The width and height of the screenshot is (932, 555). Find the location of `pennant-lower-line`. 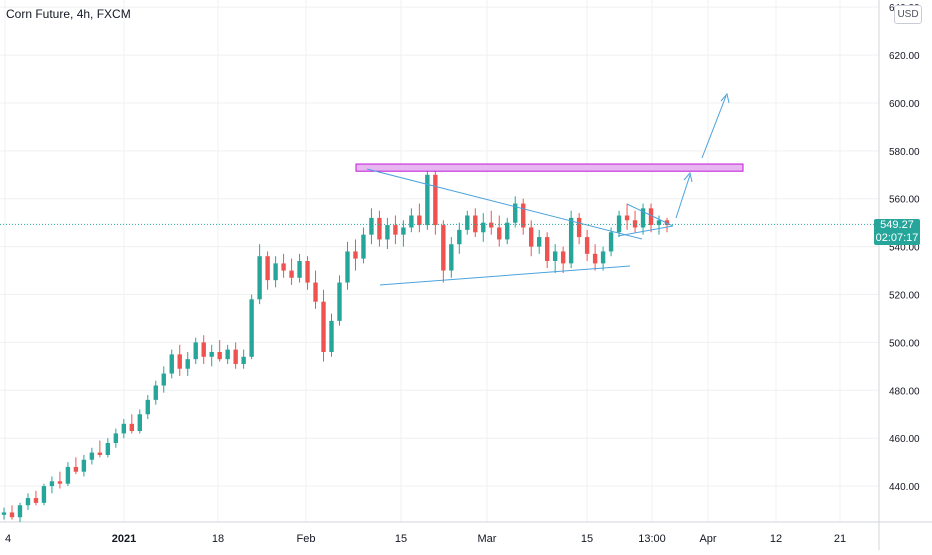

pennant-lower-line is located at coordinates (645, 231).